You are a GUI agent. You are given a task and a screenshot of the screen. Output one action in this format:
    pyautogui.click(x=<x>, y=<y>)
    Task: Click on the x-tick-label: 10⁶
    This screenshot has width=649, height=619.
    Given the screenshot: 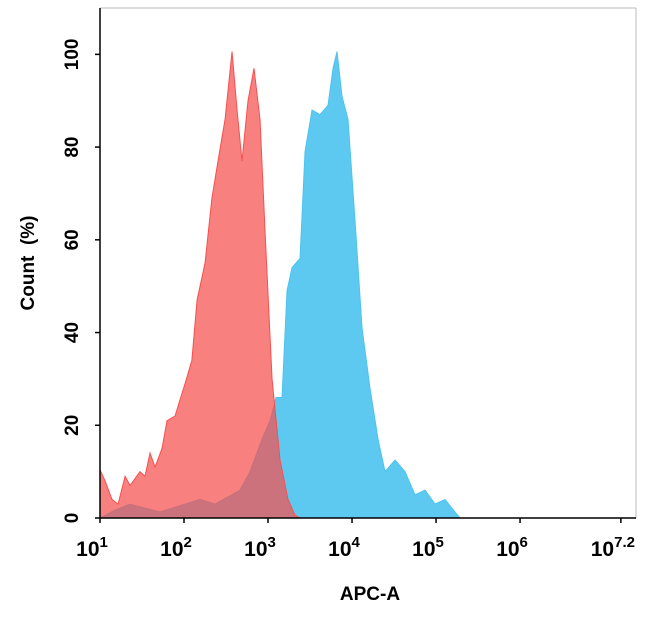 What is the action you would take?
    pyautogui.click(x=512, y=547)
    